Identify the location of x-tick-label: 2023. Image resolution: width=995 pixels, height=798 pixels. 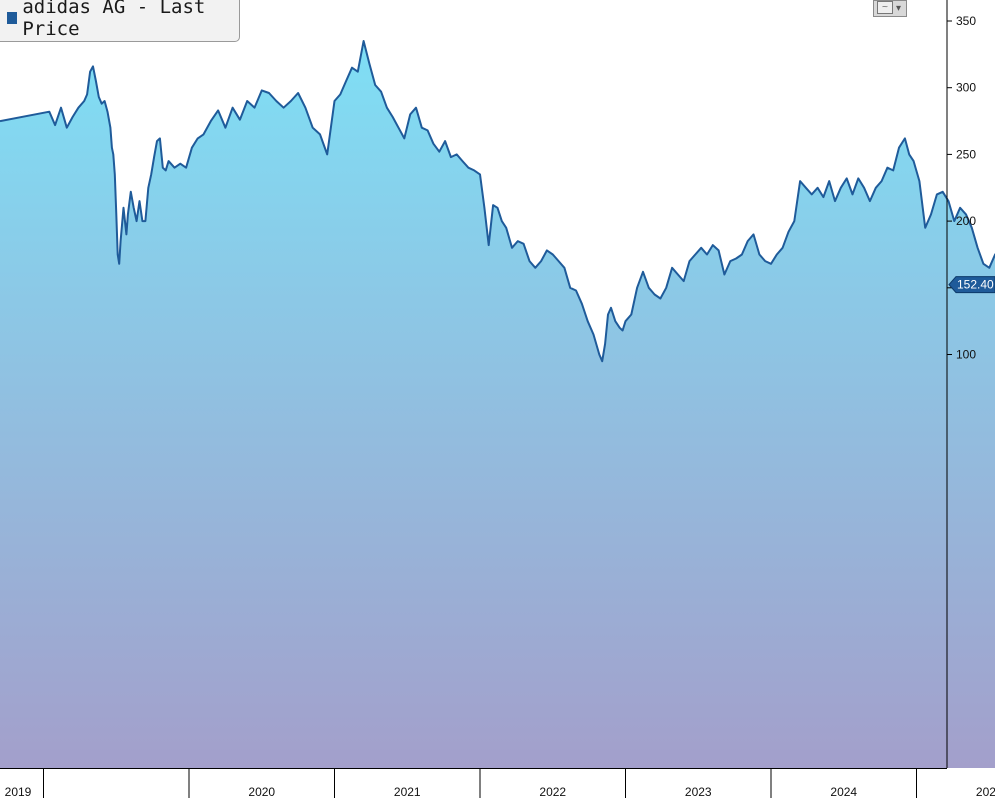
(698, 791).